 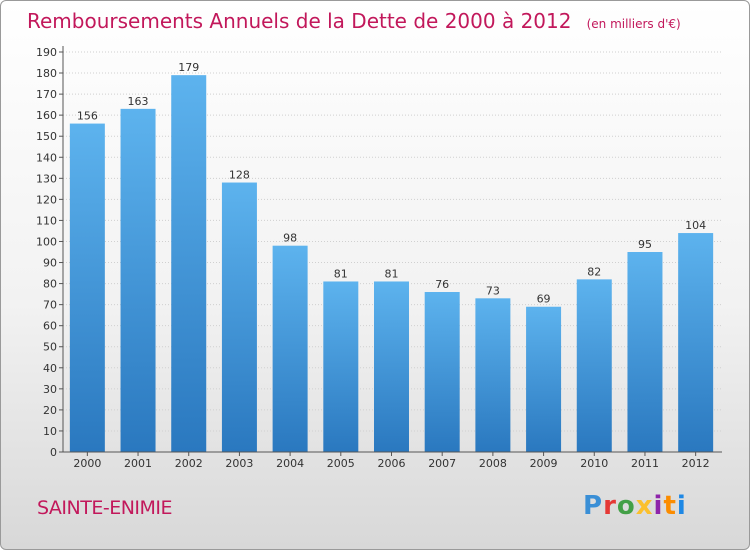 I want to click on x-tick-label: 2002, so click(x=189, y=463).